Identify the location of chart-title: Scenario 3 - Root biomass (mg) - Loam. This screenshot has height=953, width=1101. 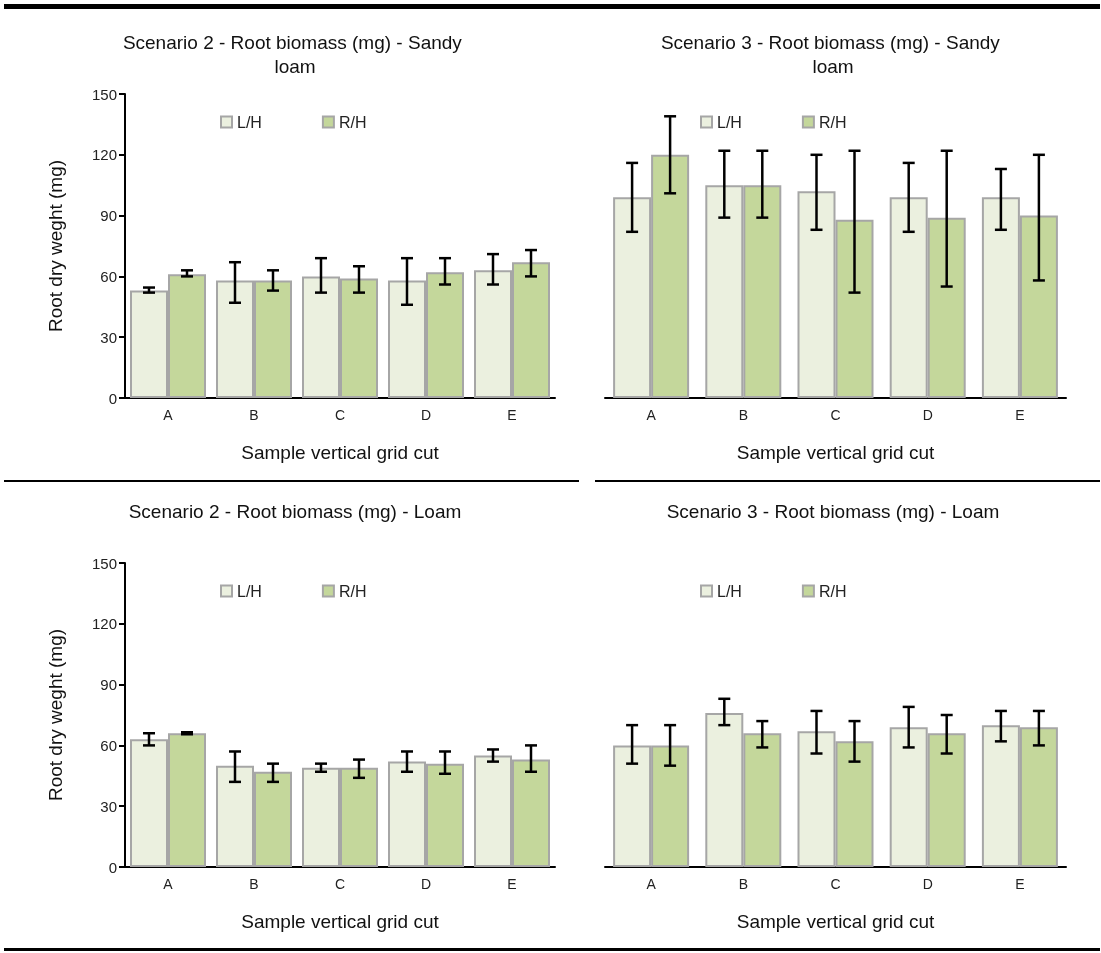
(833, 511).